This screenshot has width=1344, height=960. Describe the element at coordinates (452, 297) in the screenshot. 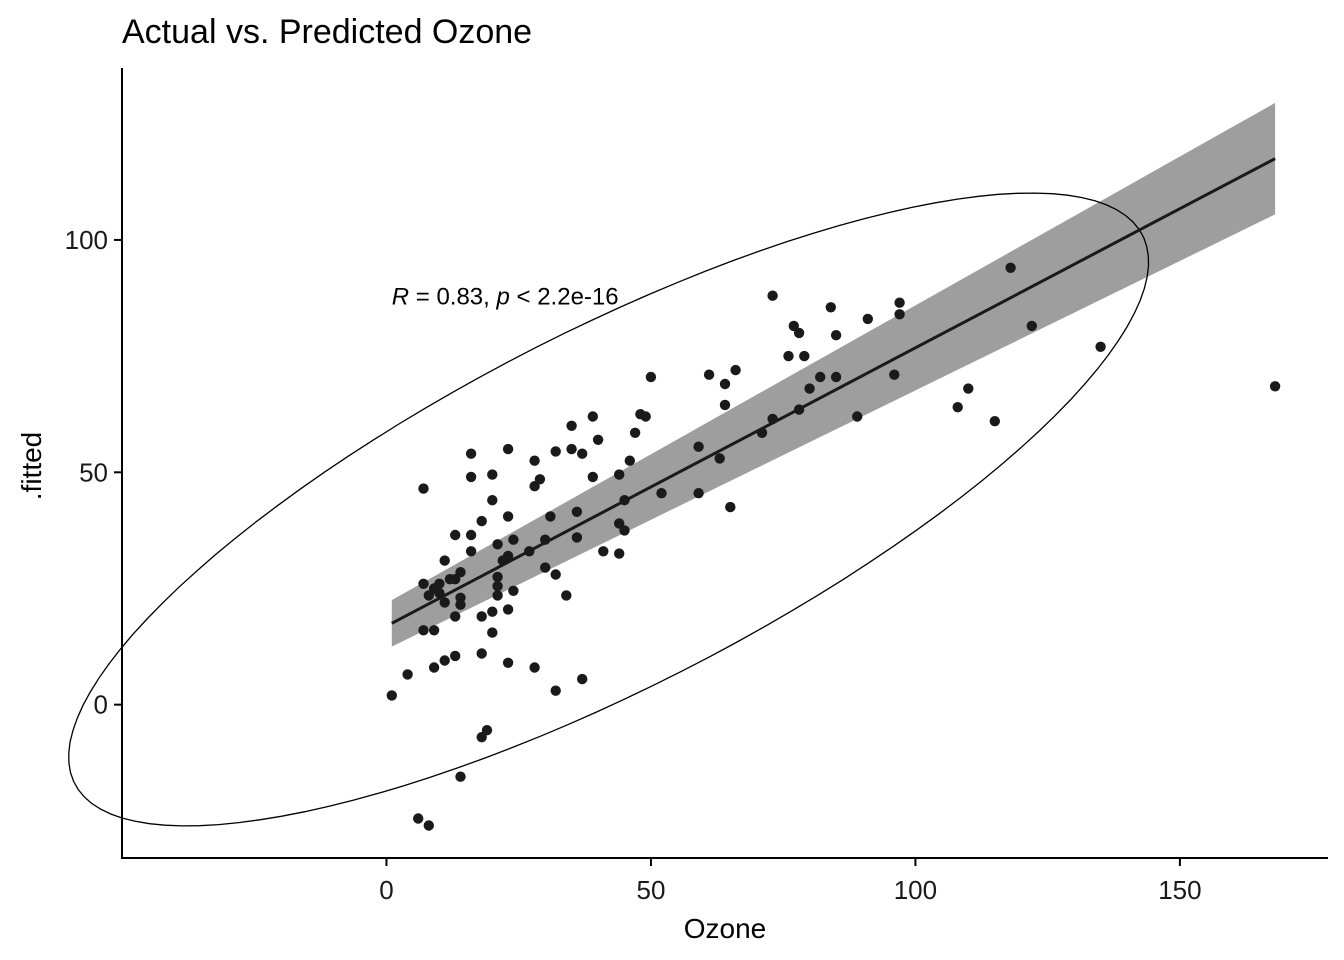

I see `annotation-r-value: = 0.83,` at that location.